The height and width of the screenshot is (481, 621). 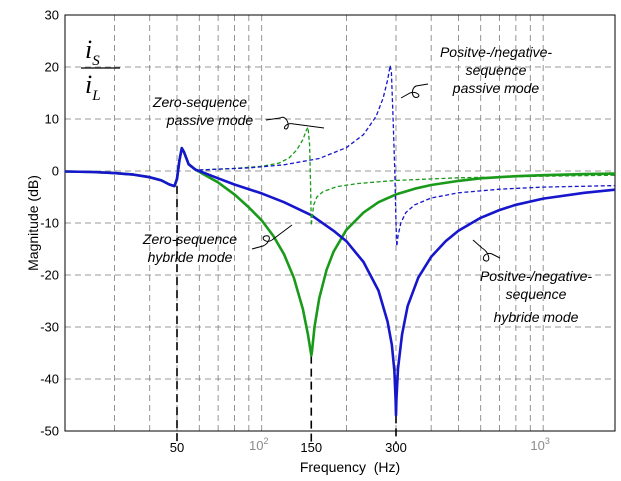 I want to click on y-tick-label: 20, so click(x=52, y=67).